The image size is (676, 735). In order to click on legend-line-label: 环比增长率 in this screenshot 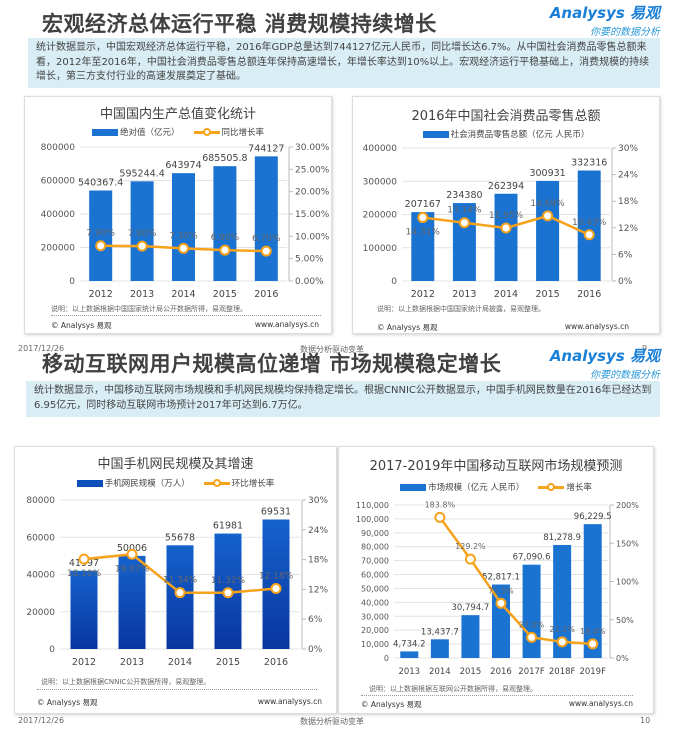, I will do `click(253, 484)`.